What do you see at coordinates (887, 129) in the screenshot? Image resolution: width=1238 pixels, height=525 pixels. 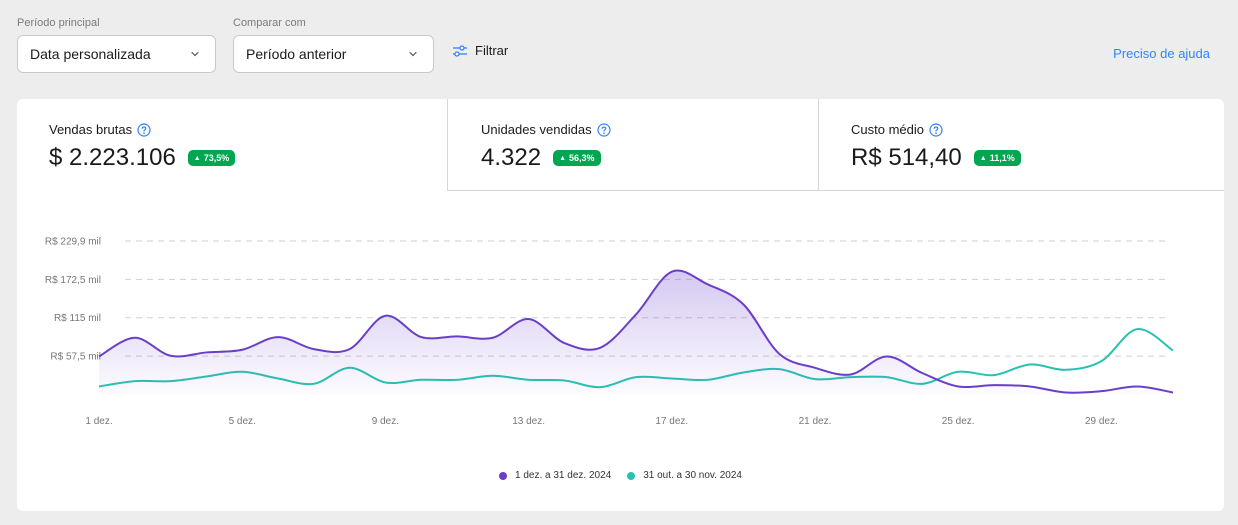 I see `metric-label: Custo médio` at bounding box center [887, 129].